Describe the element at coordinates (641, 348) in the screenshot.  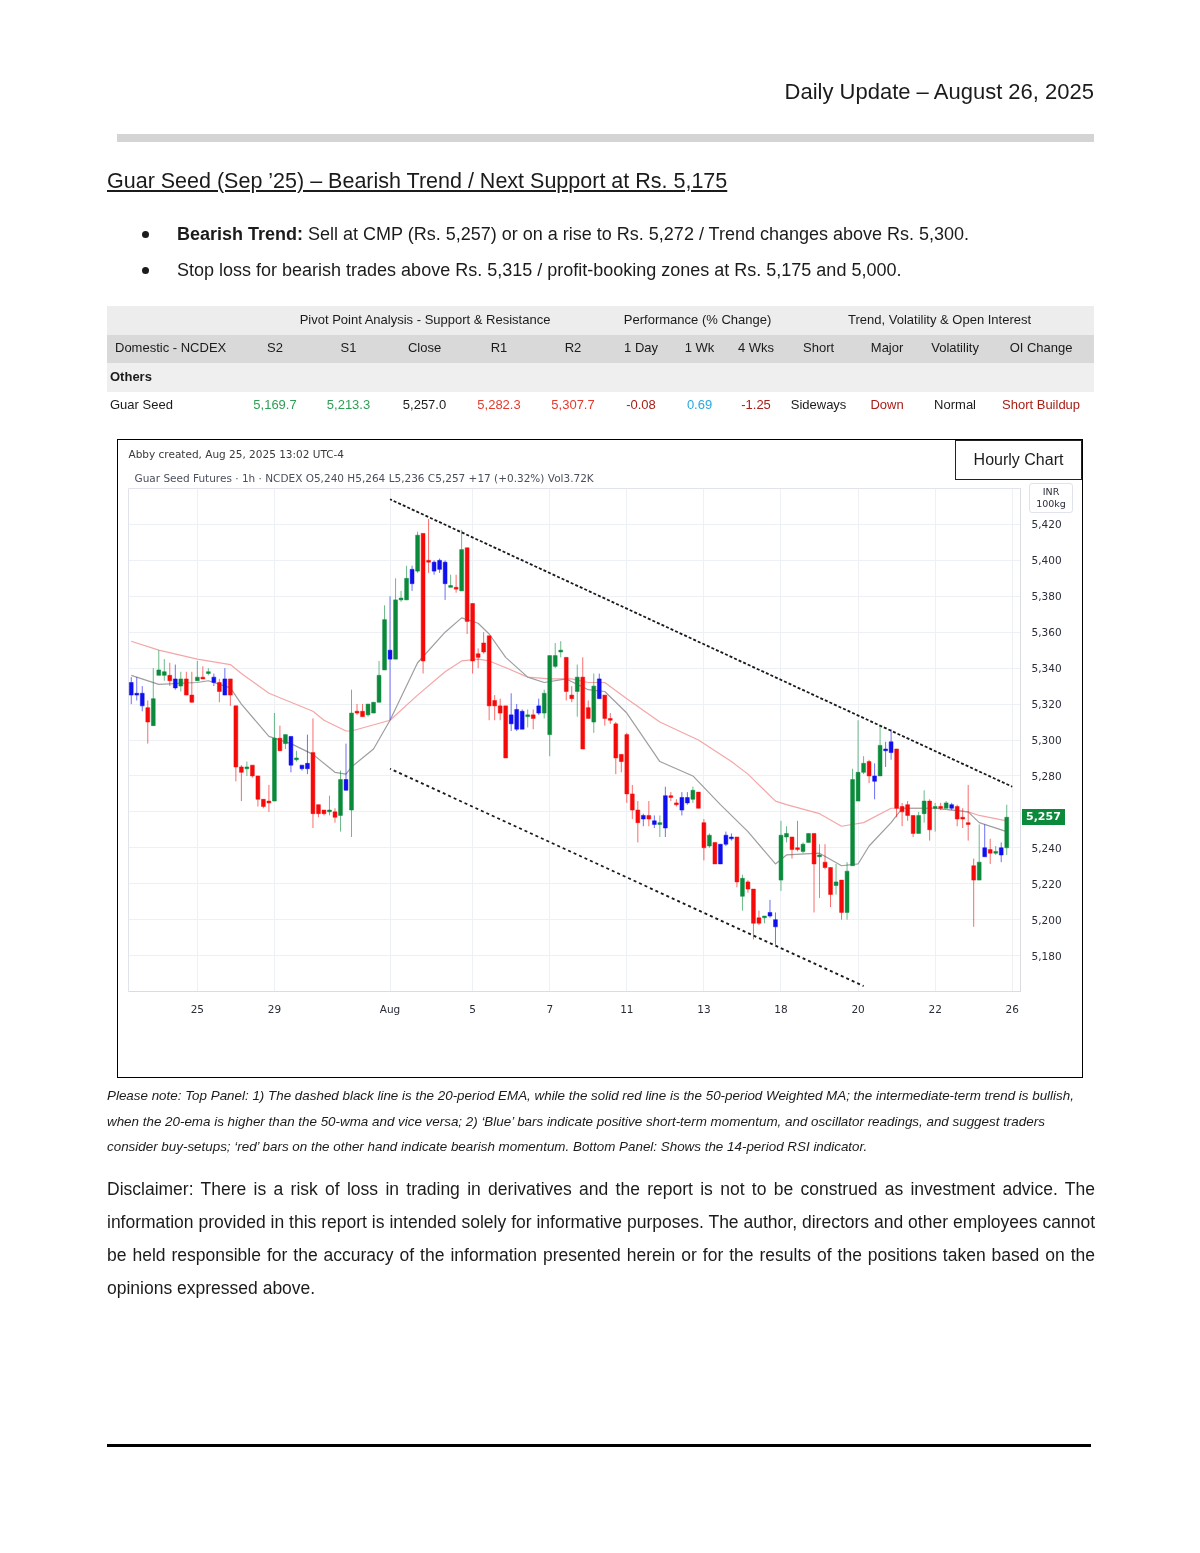
I see `table-cell-text: 1 Day` at that location.